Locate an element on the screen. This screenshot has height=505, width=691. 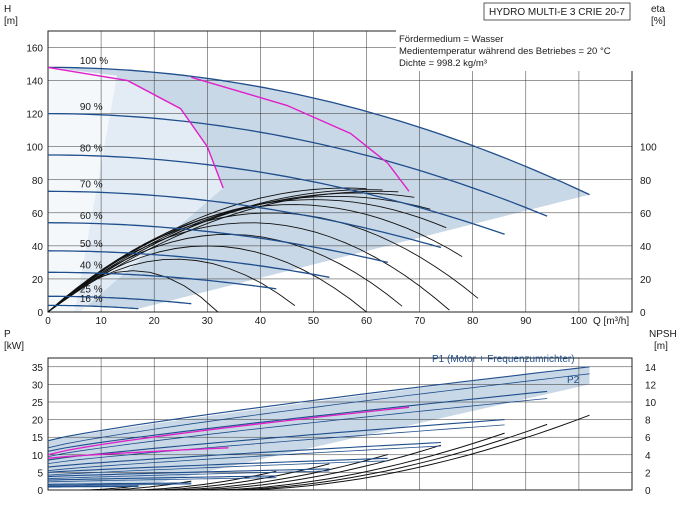
x-tick-label: 30 is located at coordinates (208, 321).